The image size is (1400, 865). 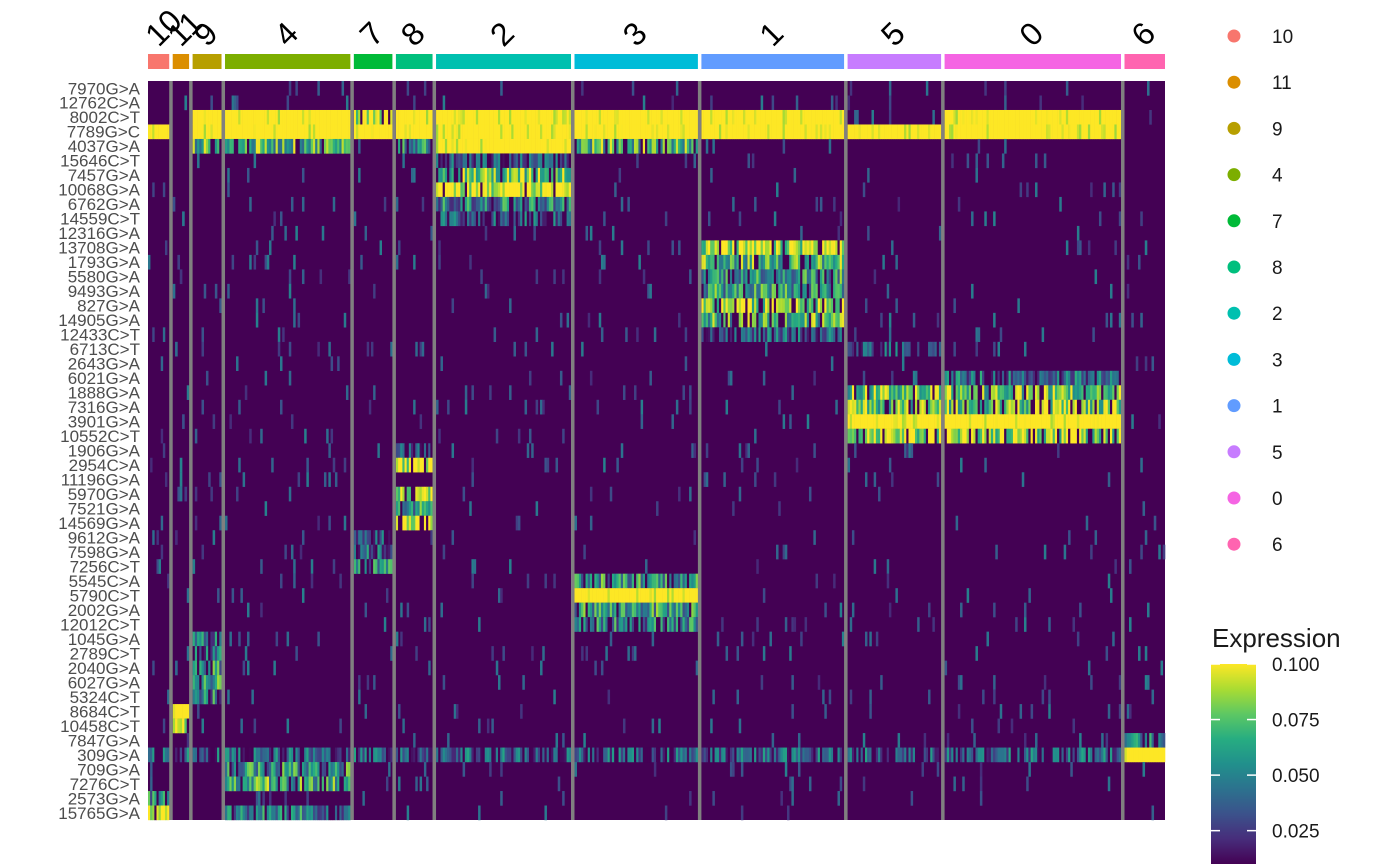 What do you see at coordinates (99, 233) in the screenshot?
I see `feature-label: 12316G>A` at bounding box center [99, 233].